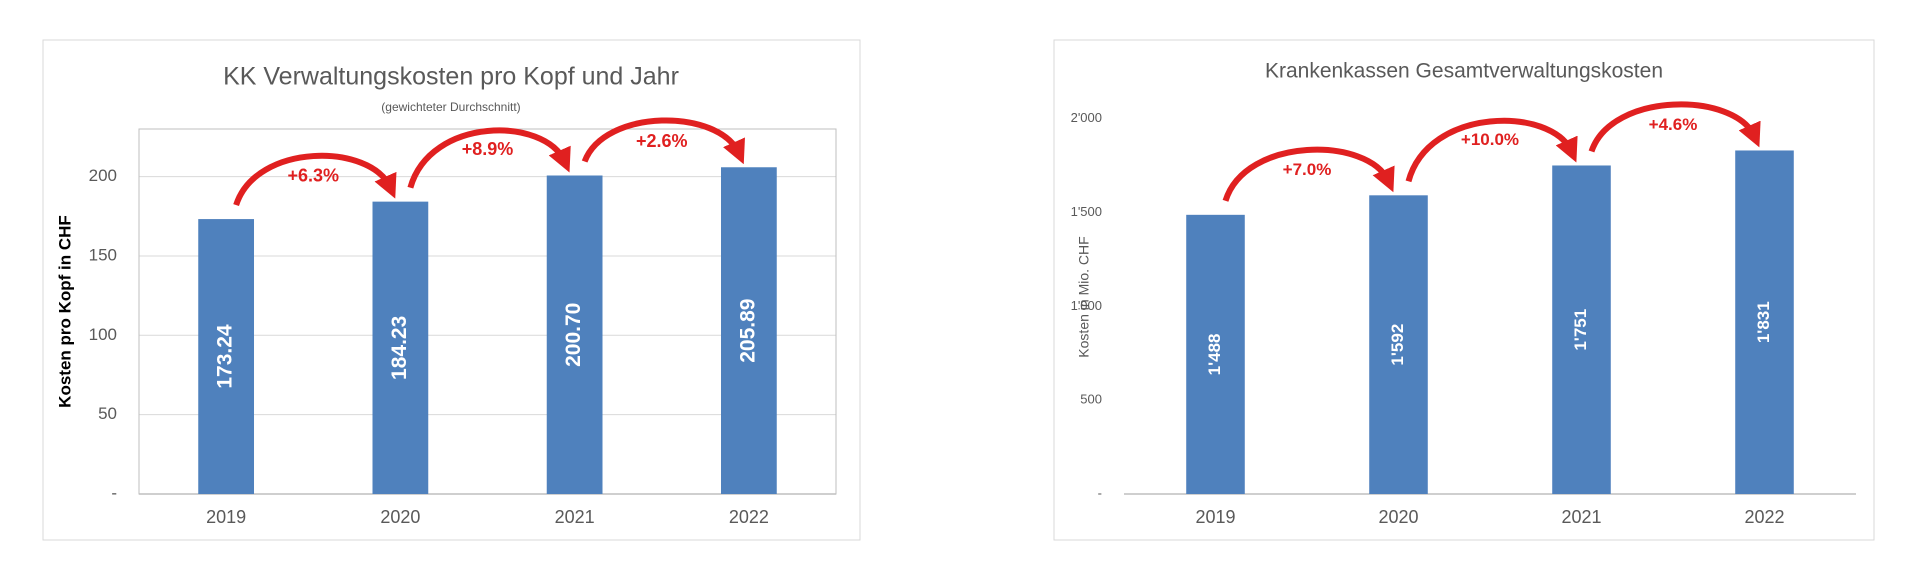 This screenshot has height=582, width=1917. Describe the element at coordinates (1086, 211) in the screenshot. I see `y-tick-label: 1'500` at that location.